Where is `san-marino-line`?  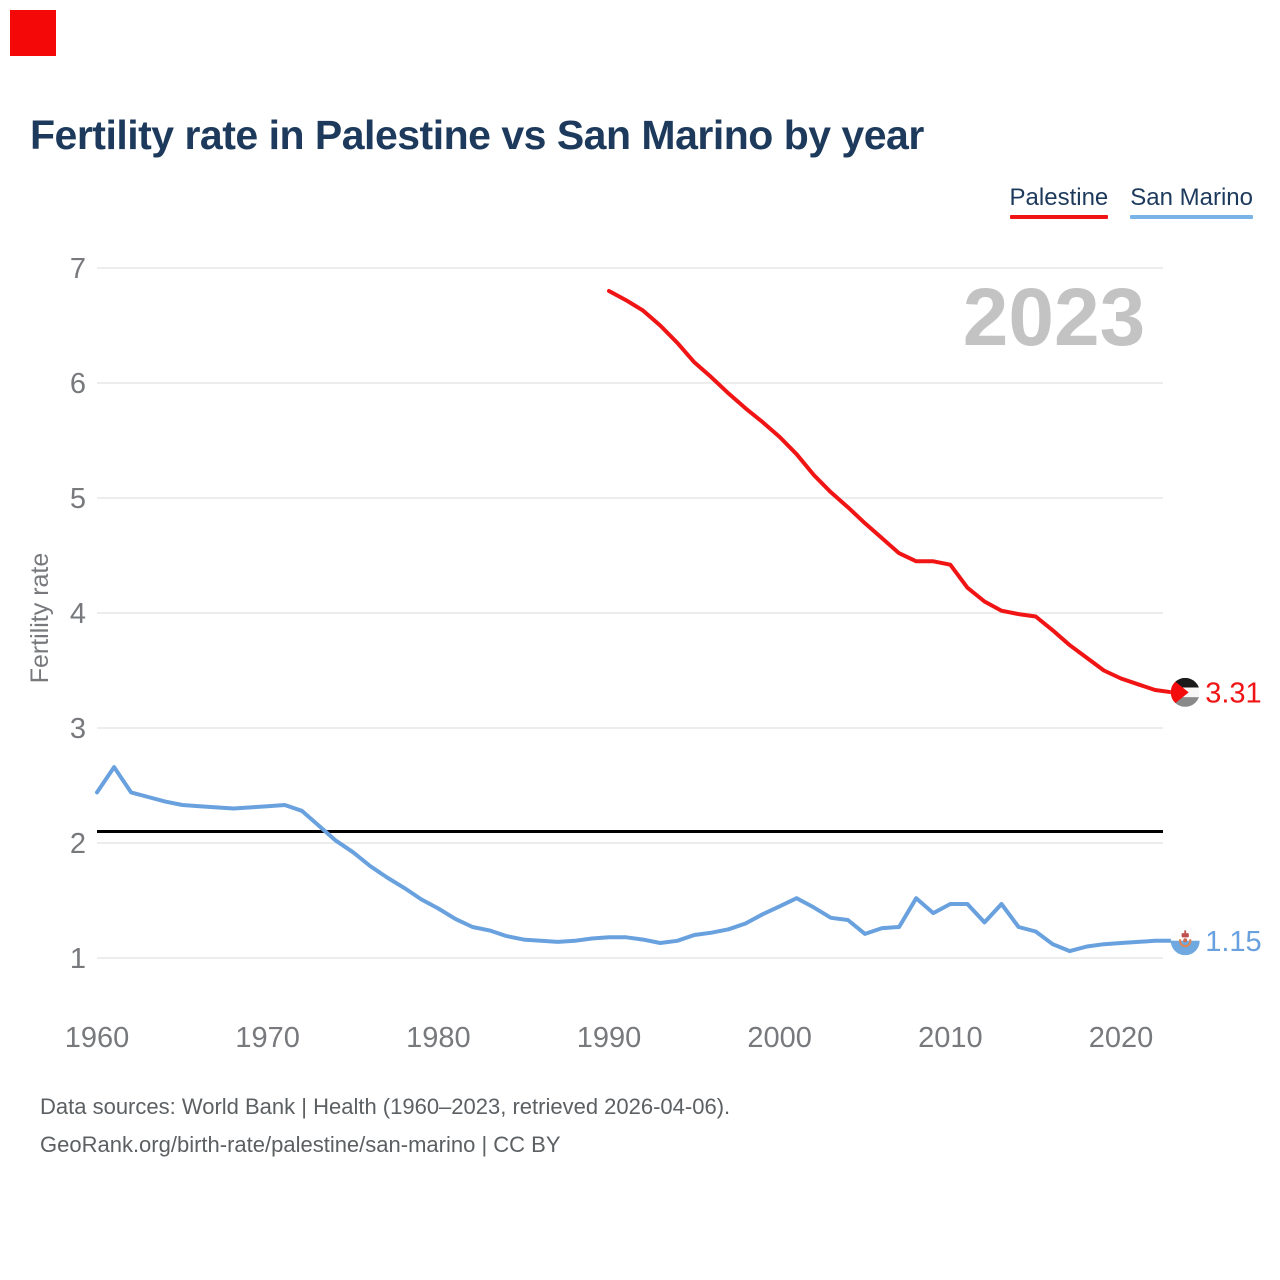 san-marino-line is located at coordinates (635, 859).